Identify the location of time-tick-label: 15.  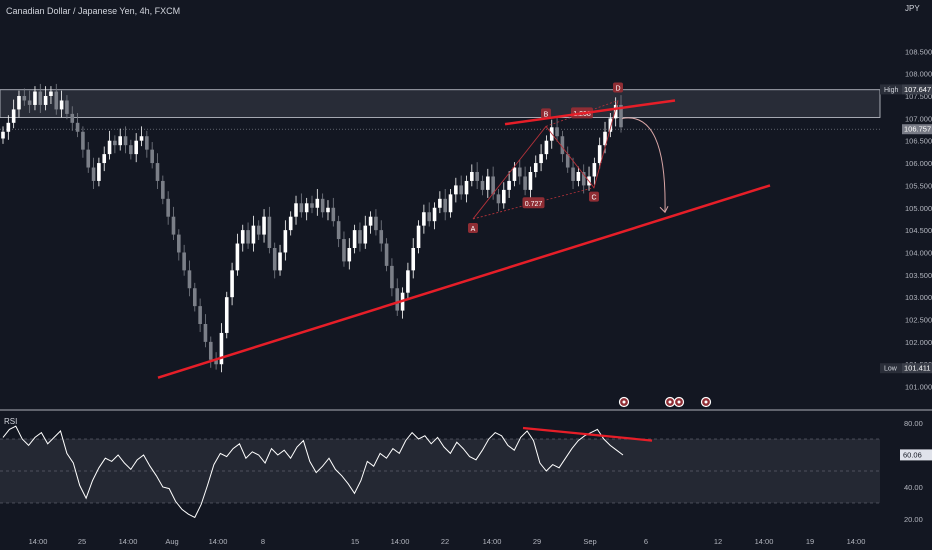
(355, 541).